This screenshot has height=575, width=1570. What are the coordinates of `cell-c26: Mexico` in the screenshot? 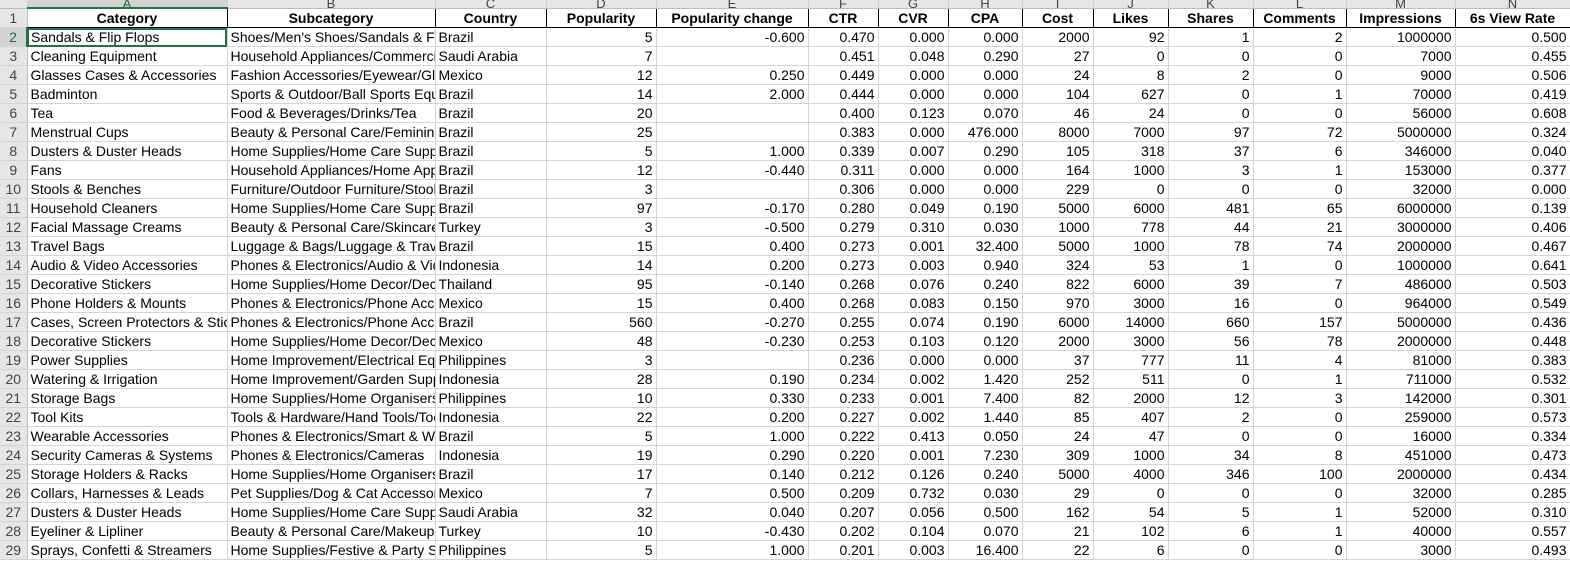 It's located at (491, 493).